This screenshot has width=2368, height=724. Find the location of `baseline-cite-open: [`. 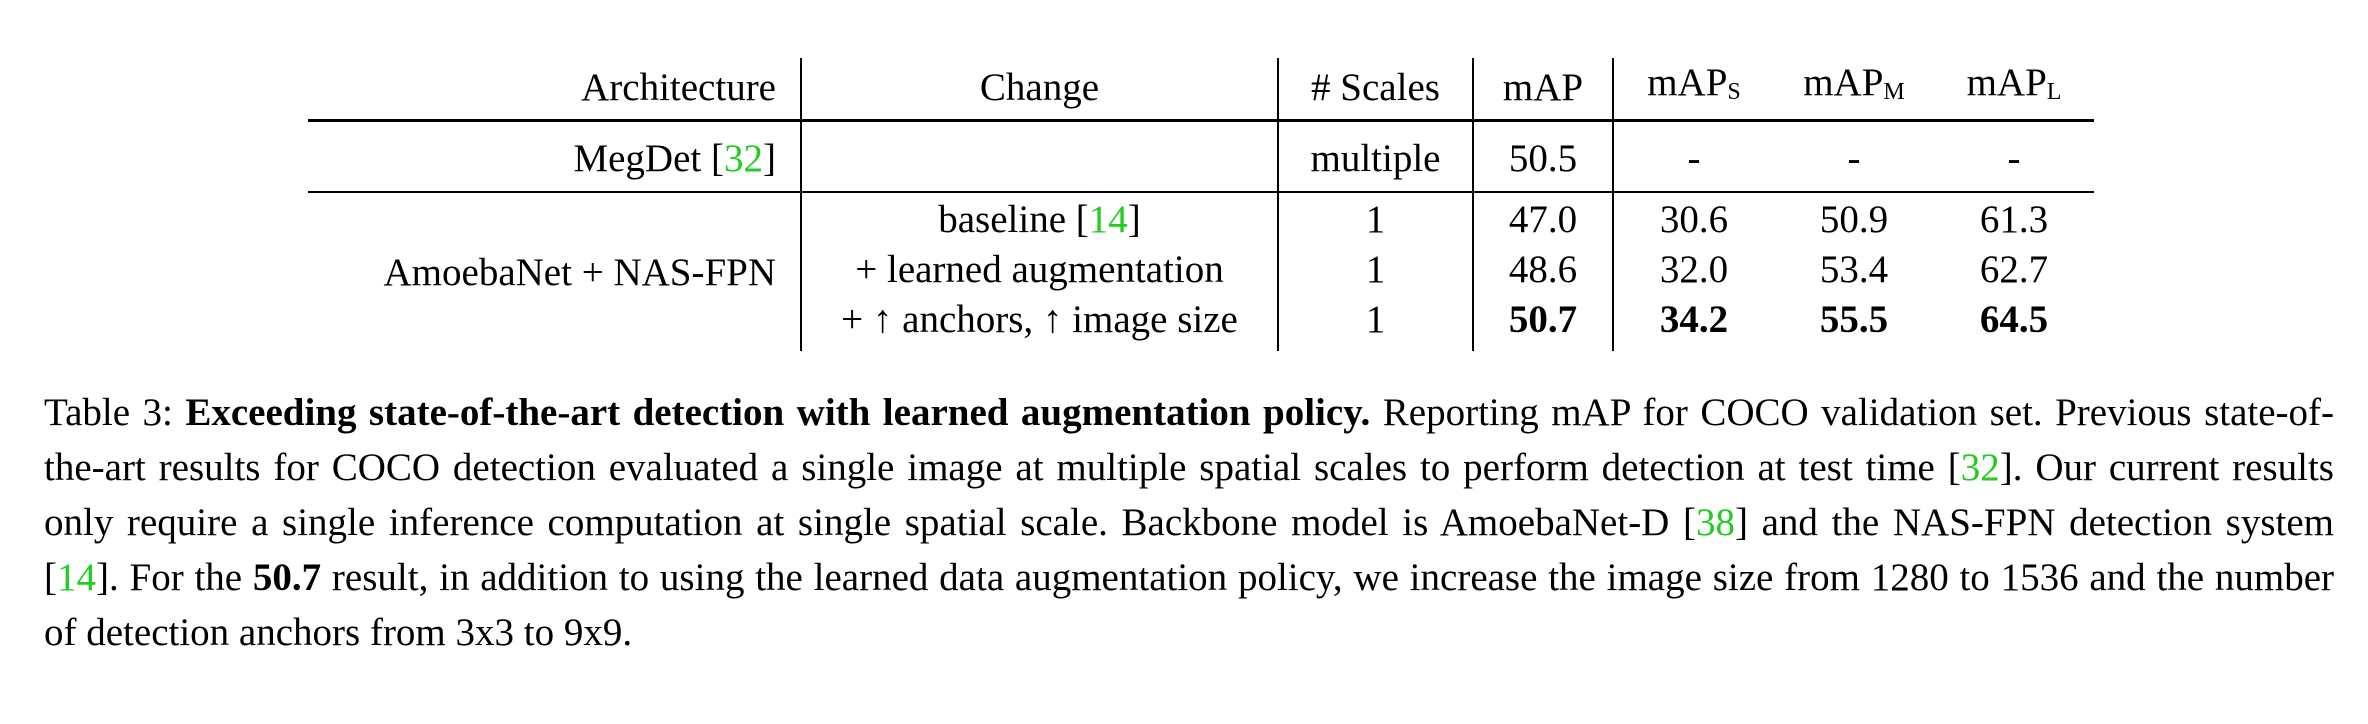

baseline-cite-open: [ is located at coordinates (1077, 219).